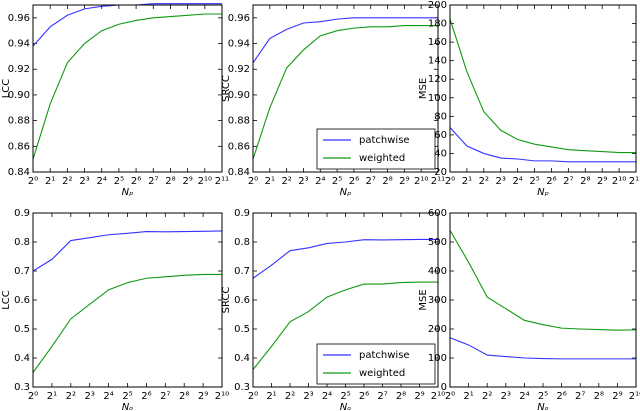 Image resolution: width=640 pixels, height=411 pixels. I want to click on y-tick-label: 0.5, so click(242, 329).